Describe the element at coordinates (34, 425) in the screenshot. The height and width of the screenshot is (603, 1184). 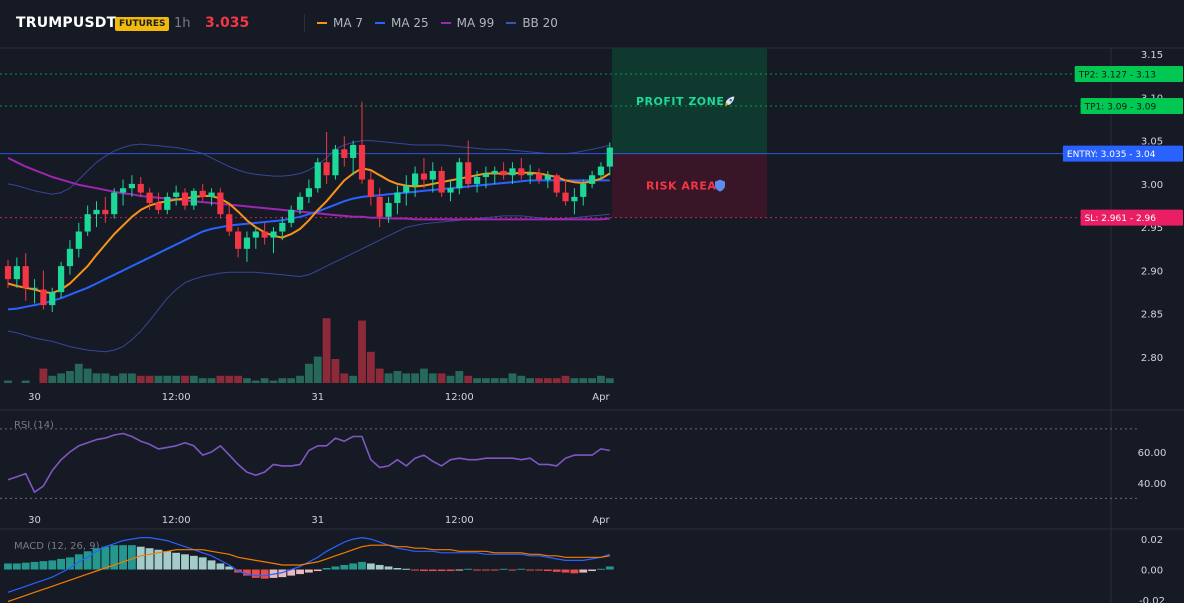
I see `rsi-title: RSI (14)` at that location.